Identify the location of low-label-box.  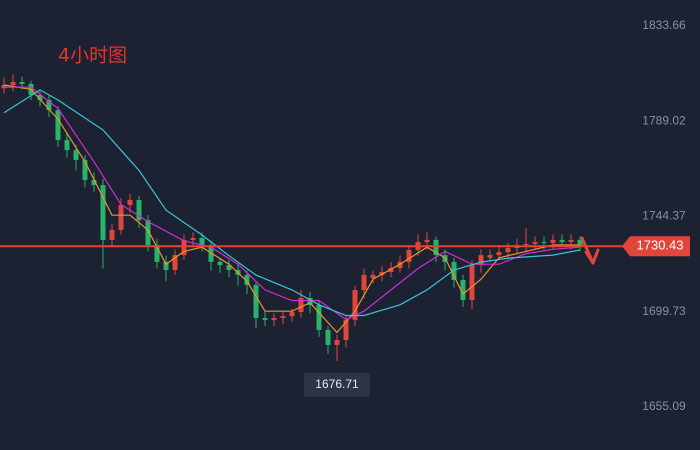
(337, 384).